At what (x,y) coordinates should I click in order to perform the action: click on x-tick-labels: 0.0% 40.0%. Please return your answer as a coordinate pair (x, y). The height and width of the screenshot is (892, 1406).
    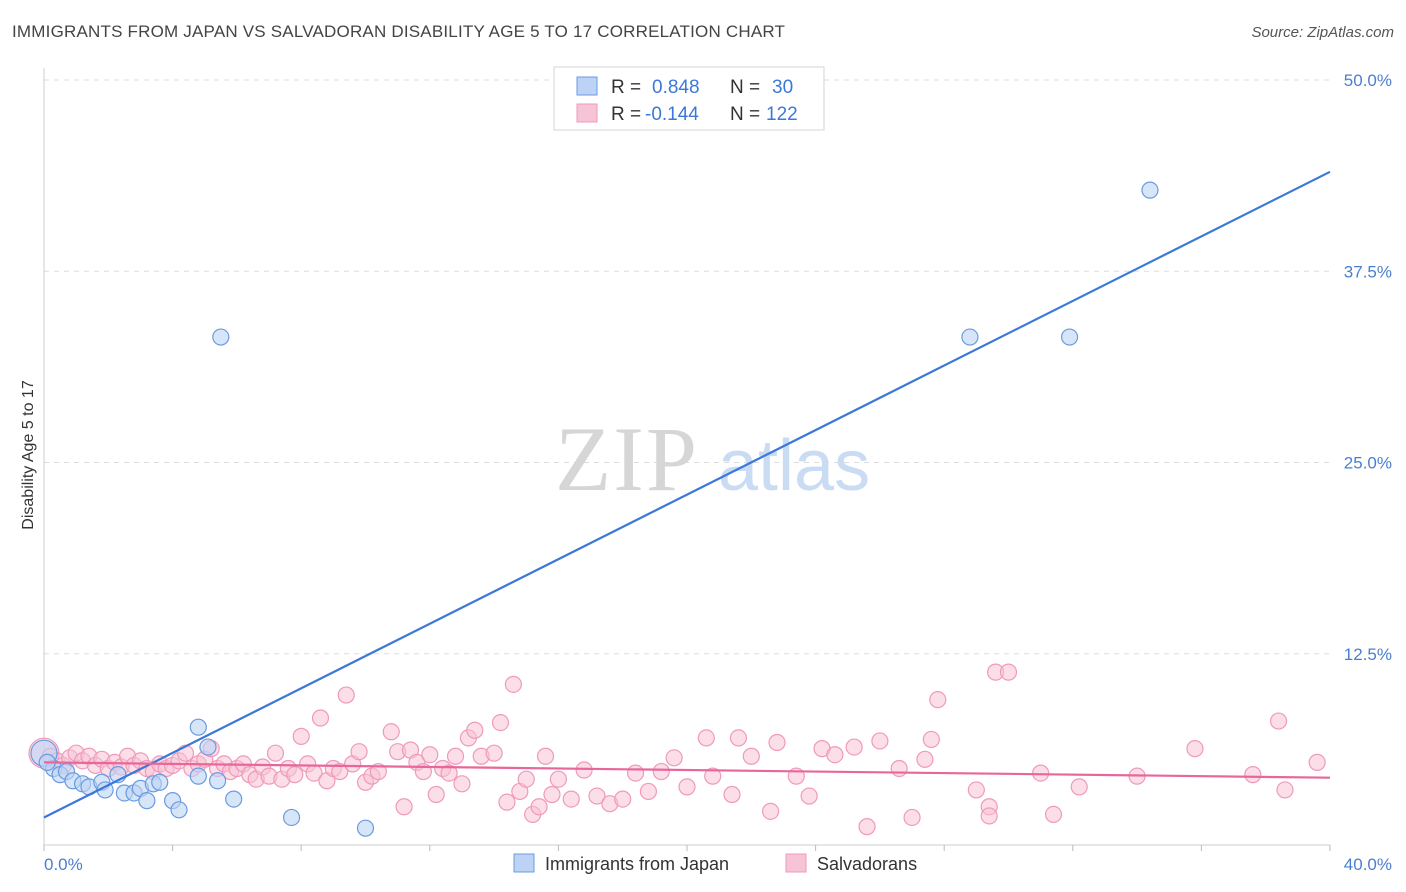
    Looking at the image, I should click on (718, 864).